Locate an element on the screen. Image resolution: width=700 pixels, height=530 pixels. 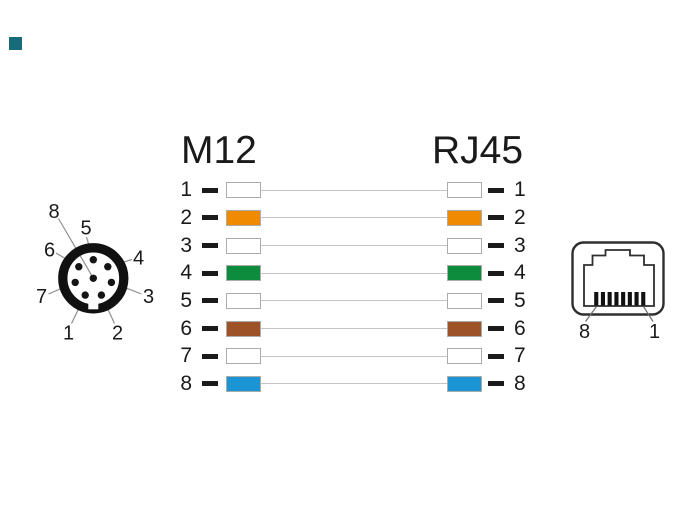
m12-pin-number: 7 is located at coordinates (186, 356).